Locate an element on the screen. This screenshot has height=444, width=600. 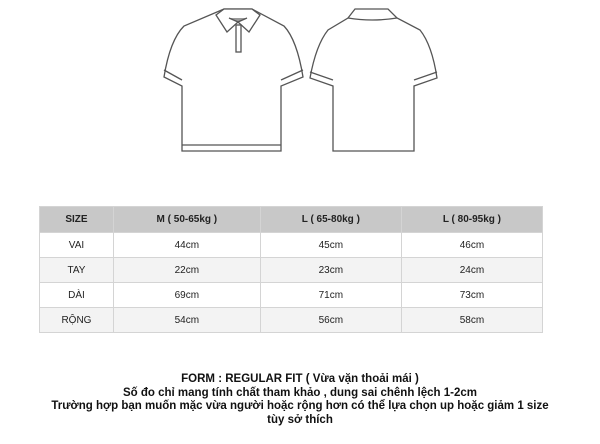
shirt-illustrations is located at coordinates (300, 80).